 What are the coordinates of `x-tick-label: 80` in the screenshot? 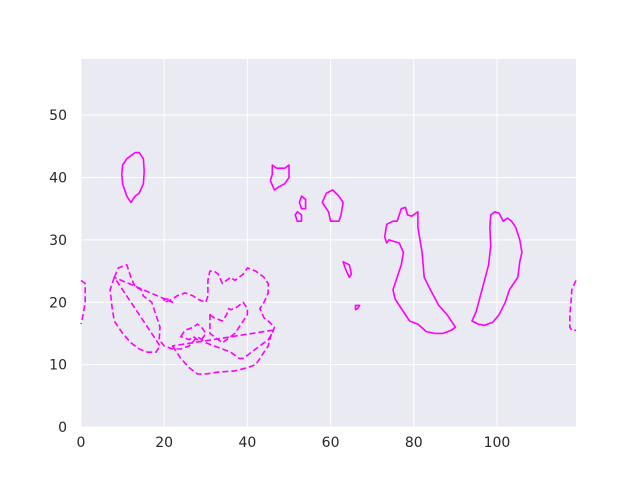 It's located at (414, 443).